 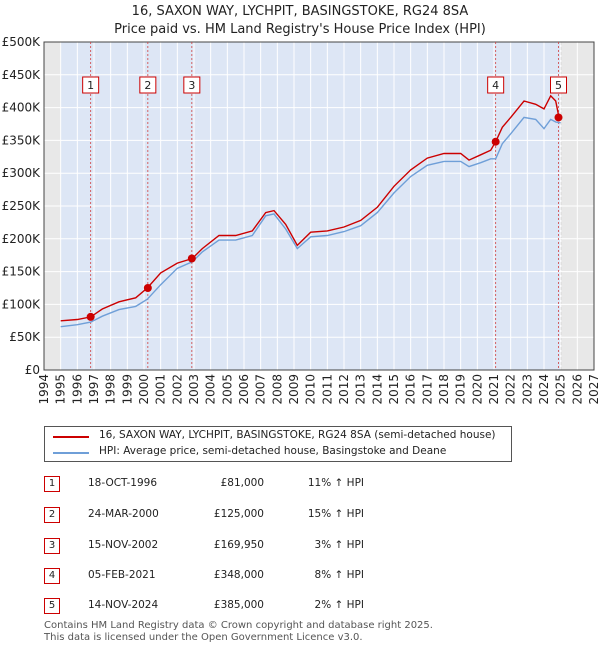 I want to click on x-tick-label: 2027, so click(x=593, y=389).